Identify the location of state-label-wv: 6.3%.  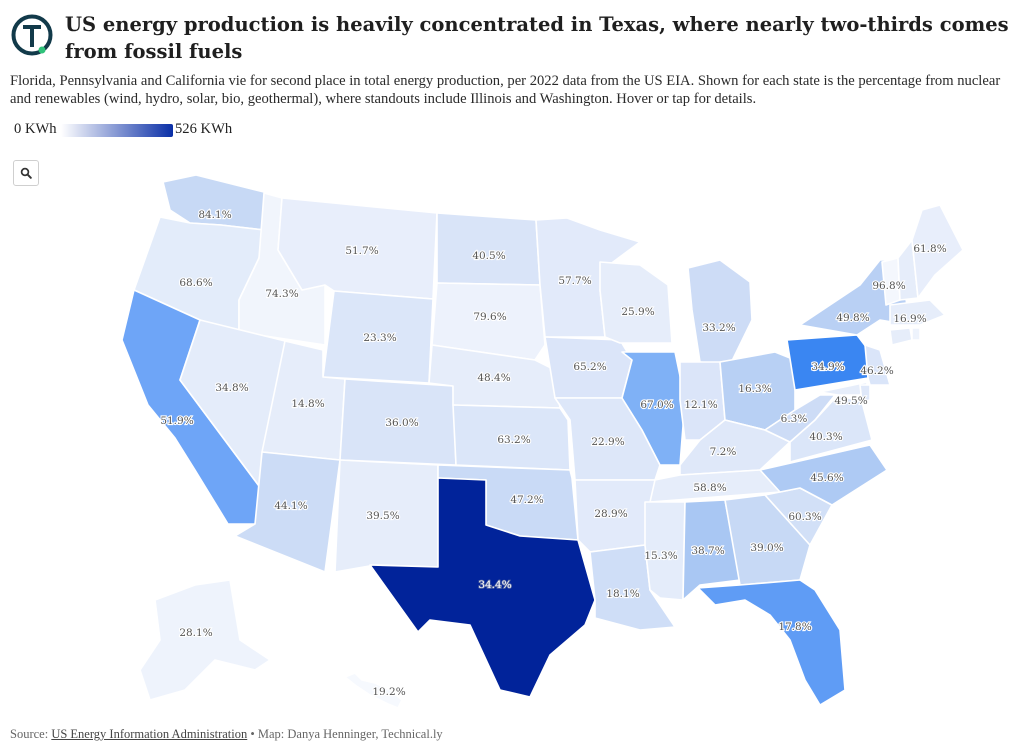
(794, 419).